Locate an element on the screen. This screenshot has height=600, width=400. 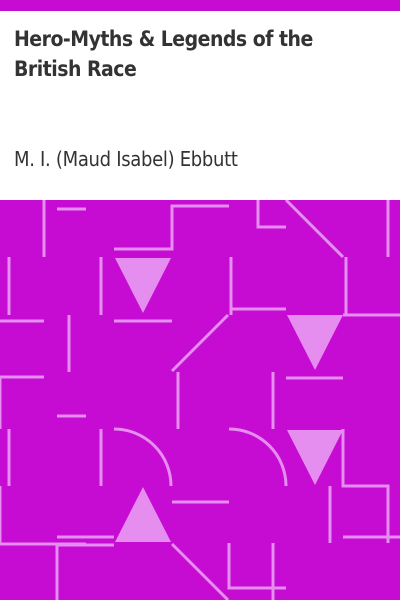
top-accent-bar is located at coordinates (200, 5).